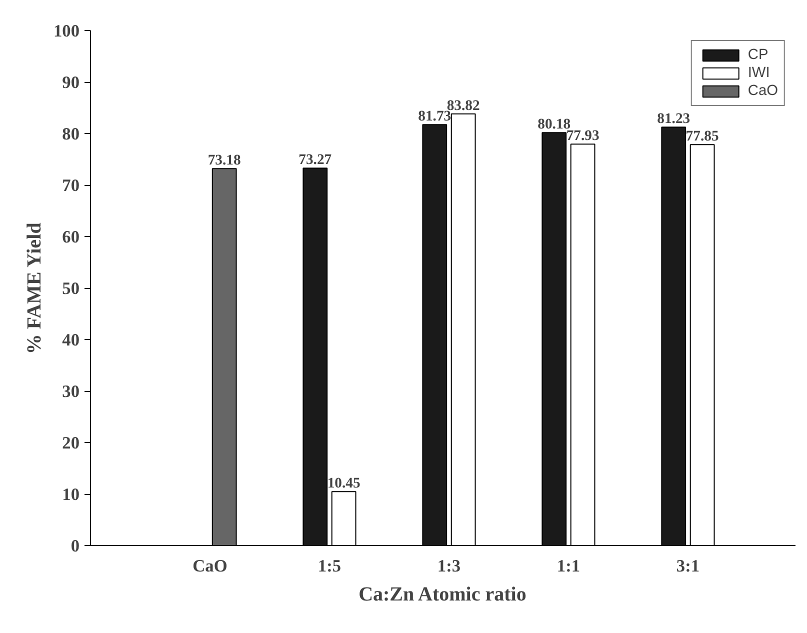 Image resolution: width=807 pixels, height=633 pixels. What do you see at coordinates (442, 595) in the screenshot?
I see `x-axis-title: Ca:Zn Atomic ratio` at bounding box center [442, 595].